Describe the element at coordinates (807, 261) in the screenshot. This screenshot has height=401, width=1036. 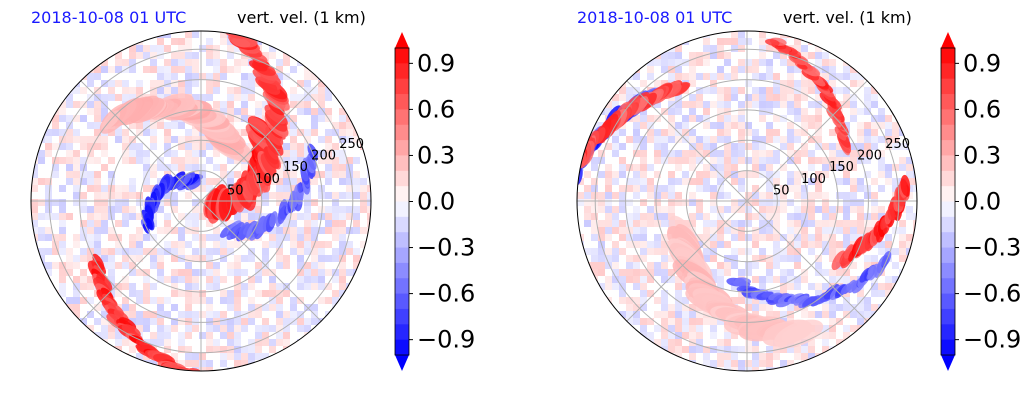
I see `grid-spoke` at that location.